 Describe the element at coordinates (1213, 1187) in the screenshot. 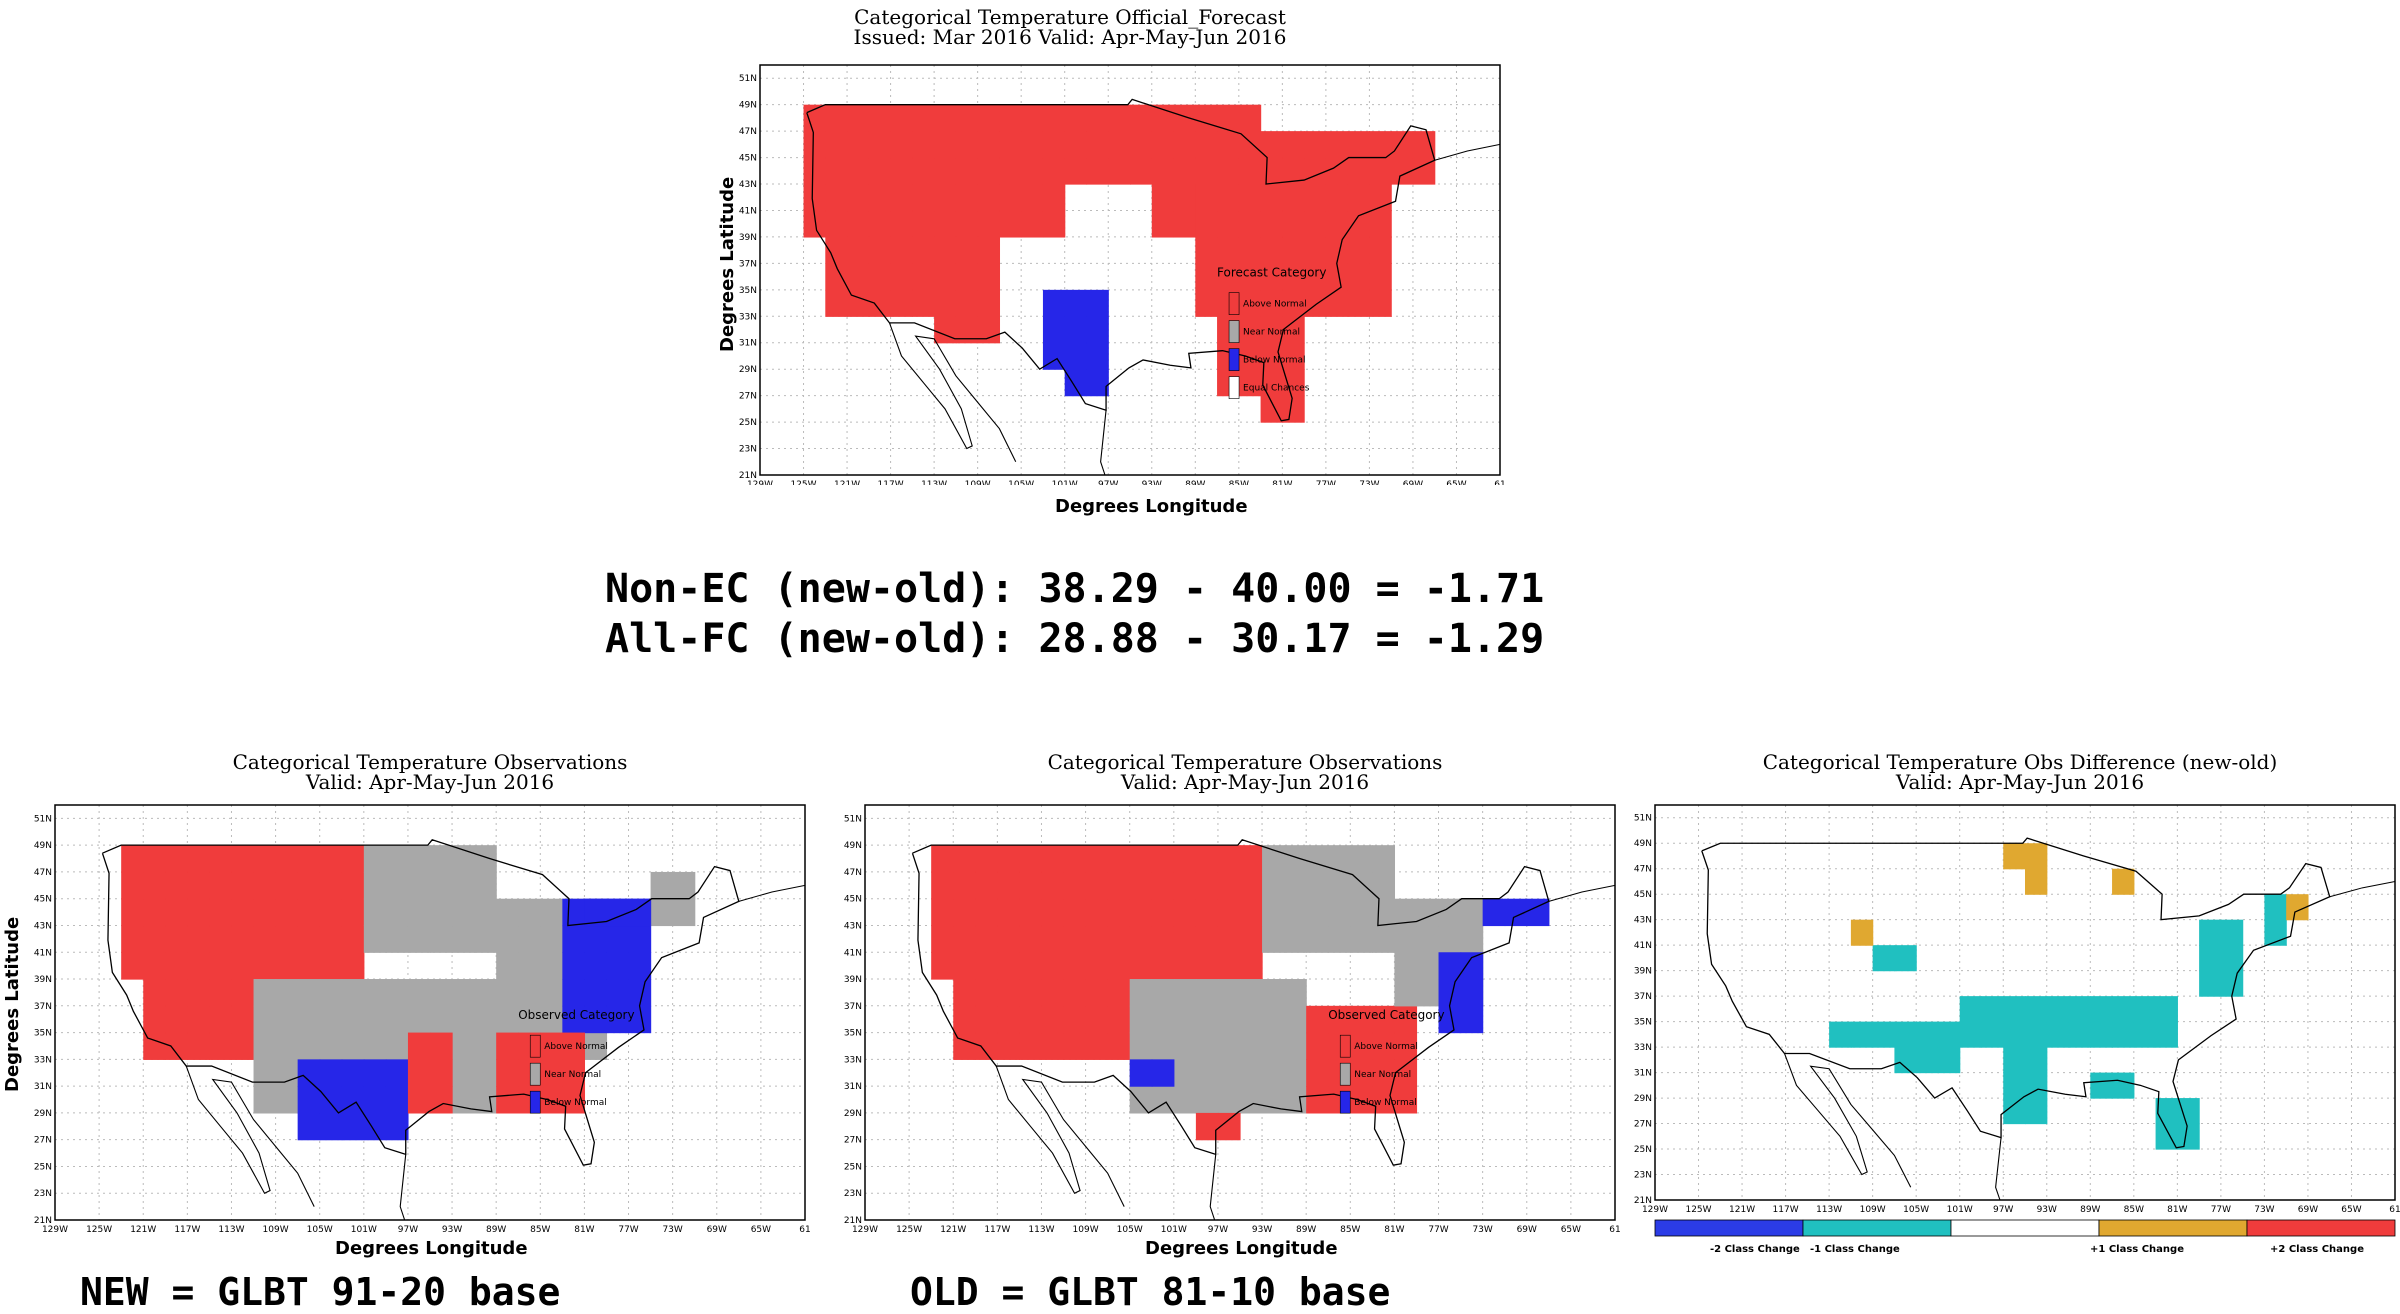

I see `mexico-coast` at that location.